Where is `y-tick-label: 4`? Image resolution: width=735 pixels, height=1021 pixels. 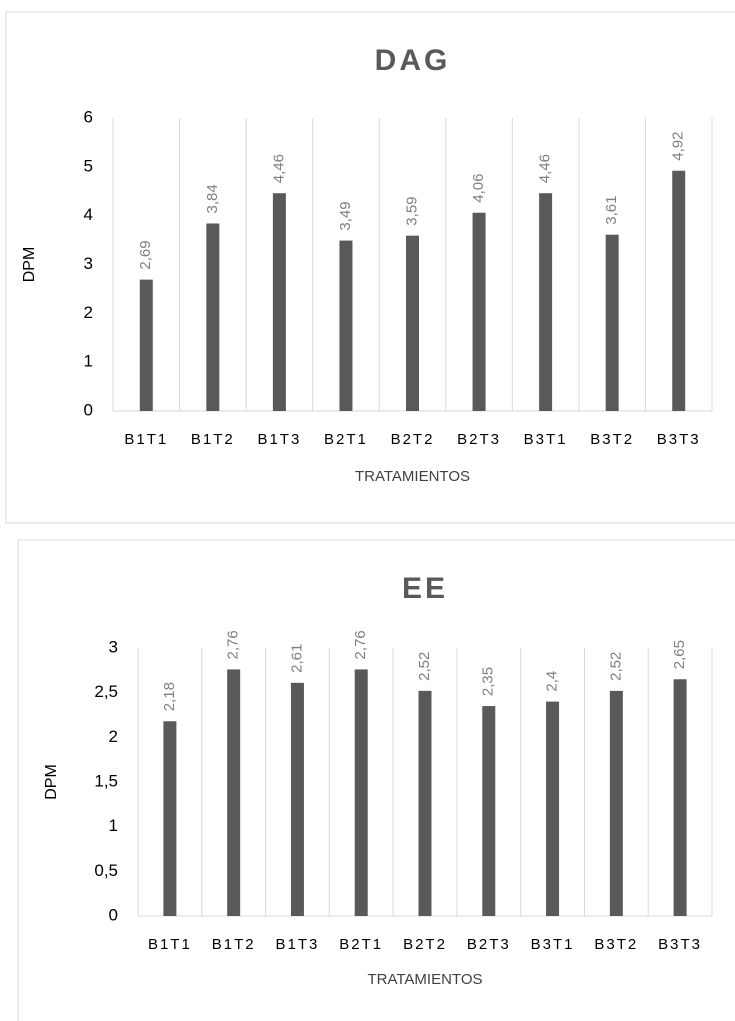 y-tick-label: 4 is located at coordinates (88, 214).